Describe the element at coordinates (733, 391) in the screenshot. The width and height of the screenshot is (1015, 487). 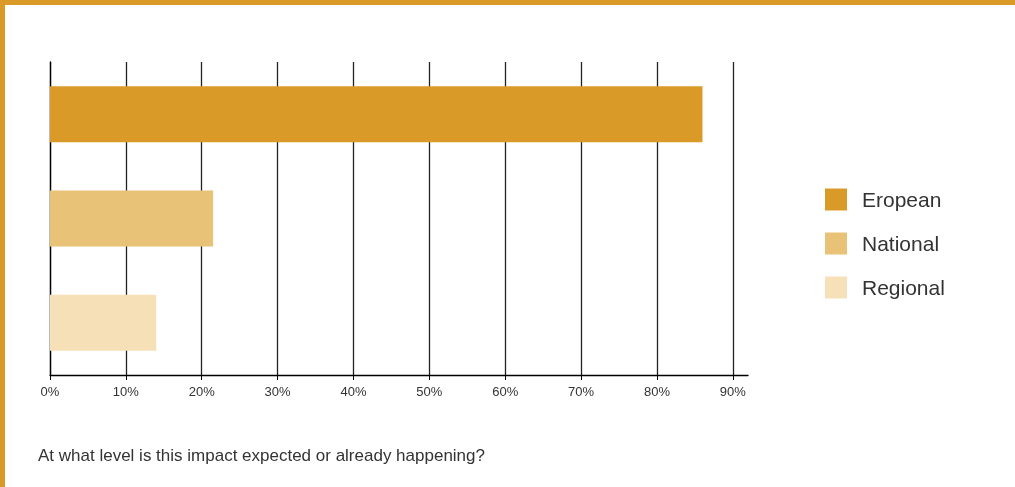
I see `x-tick-label: 90%` at that location.